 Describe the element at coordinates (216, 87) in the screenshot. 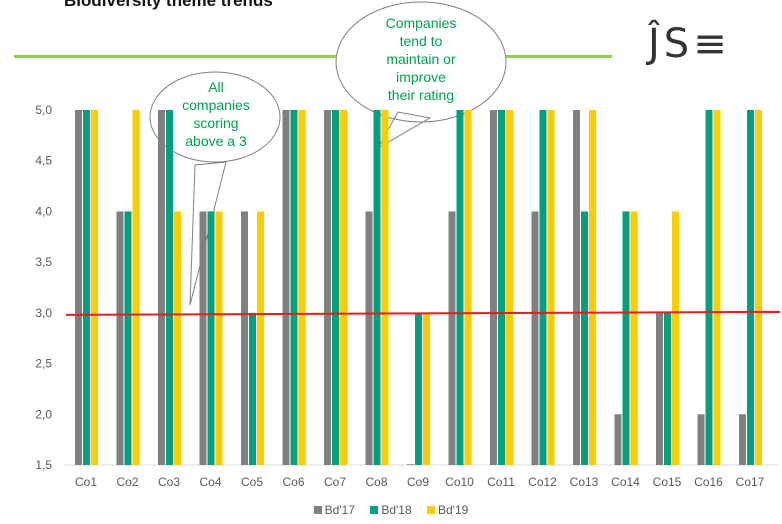

I see `callout-left-line: All` at that location.